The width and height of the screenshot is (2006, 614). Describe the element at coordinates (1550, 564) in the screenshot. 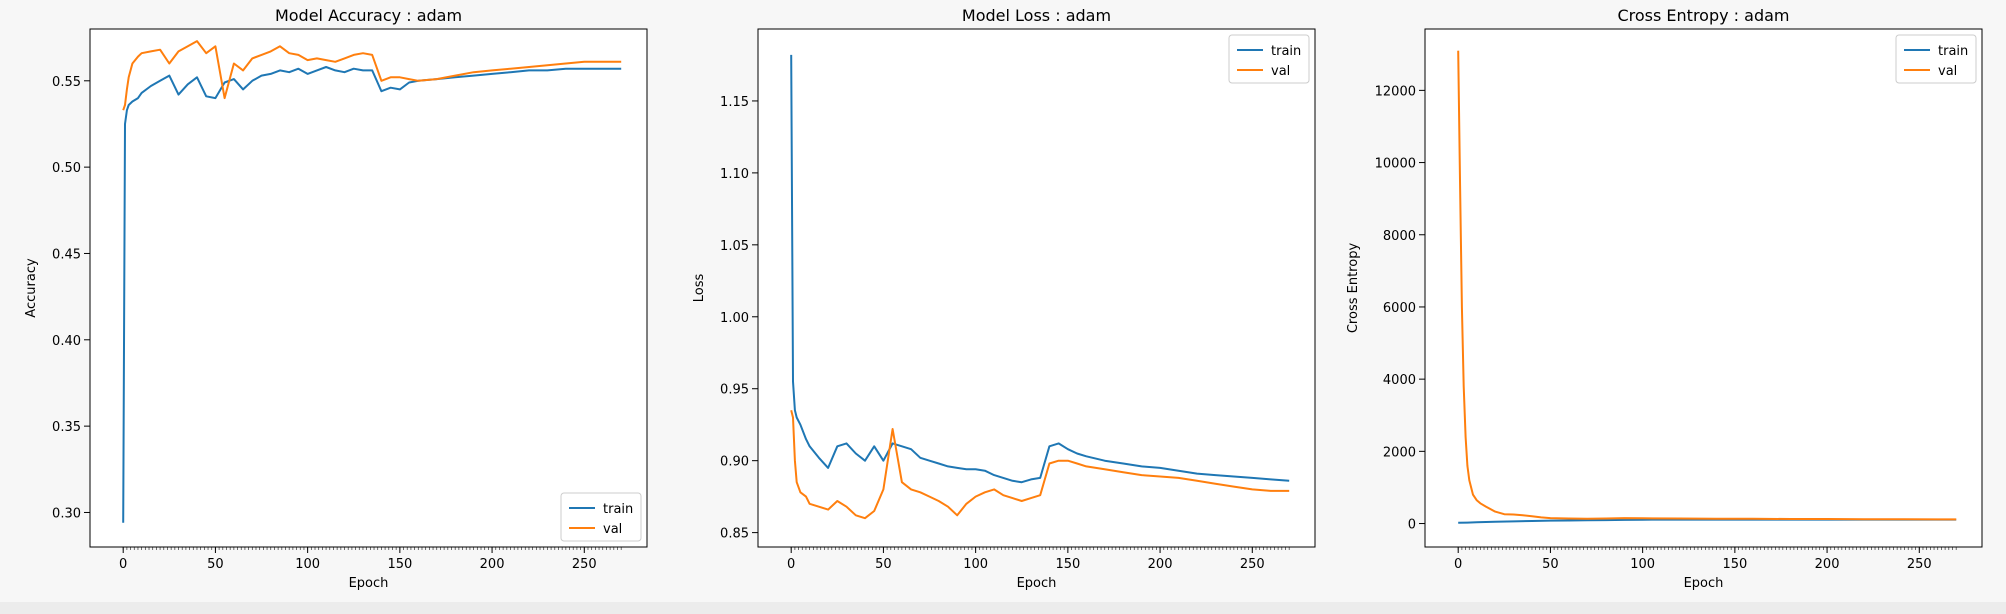

I see `chart-3-x-tick-label: 50` at that location.